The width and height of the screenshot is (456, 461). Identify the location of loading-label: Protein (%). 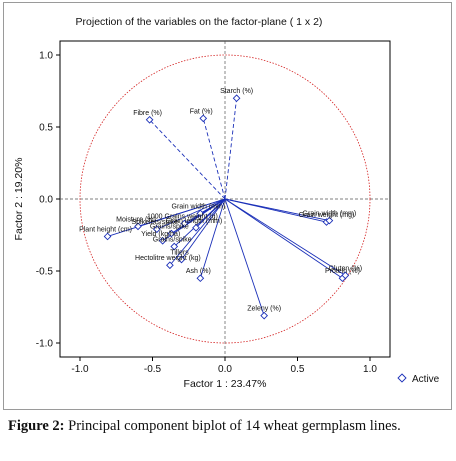
(342, 271).